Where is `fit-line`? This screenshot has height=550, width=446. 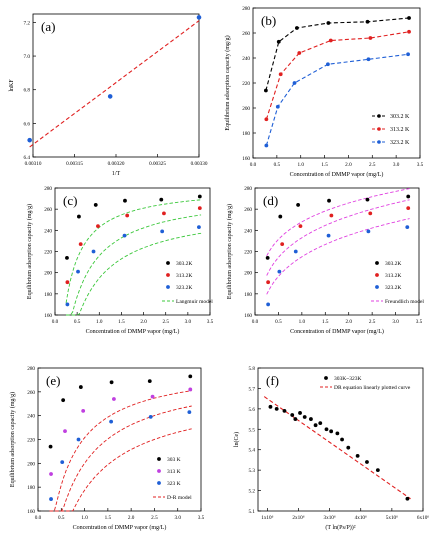 fit-line is located at coordinates (114, 84).